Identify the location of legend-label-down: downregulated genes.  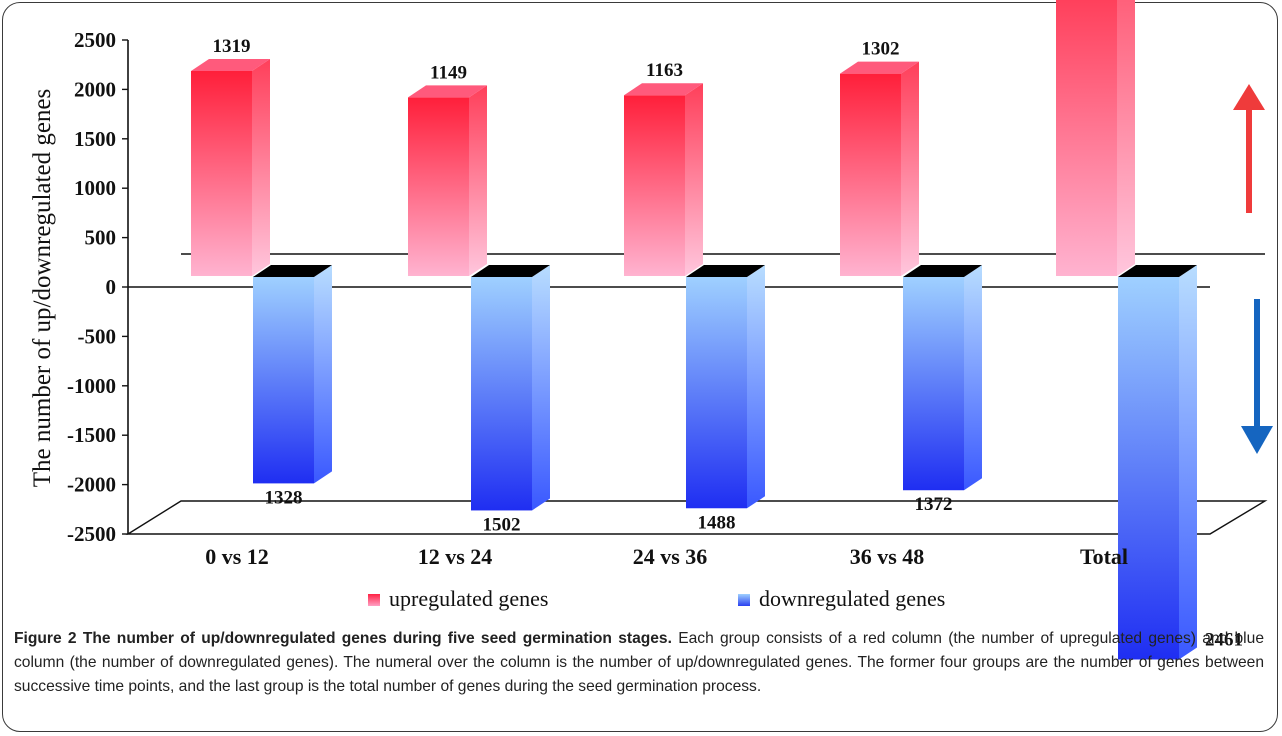
(852, 598).